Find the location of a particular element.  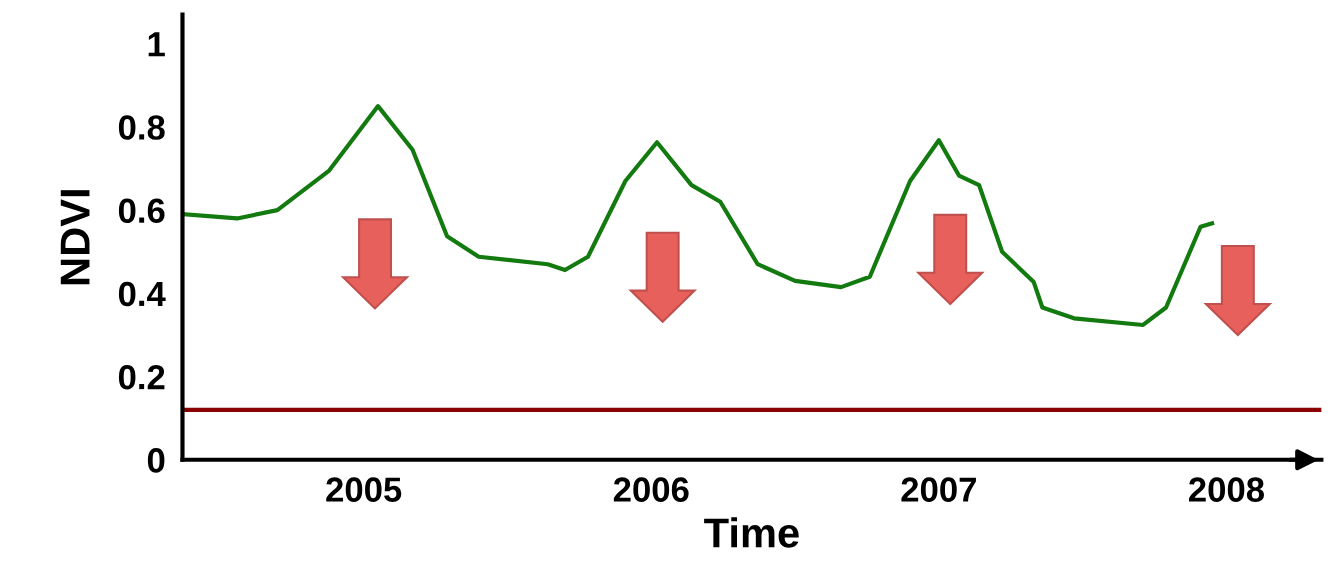

x-tick-label: 2008 is located at coordinates (1226, 489).